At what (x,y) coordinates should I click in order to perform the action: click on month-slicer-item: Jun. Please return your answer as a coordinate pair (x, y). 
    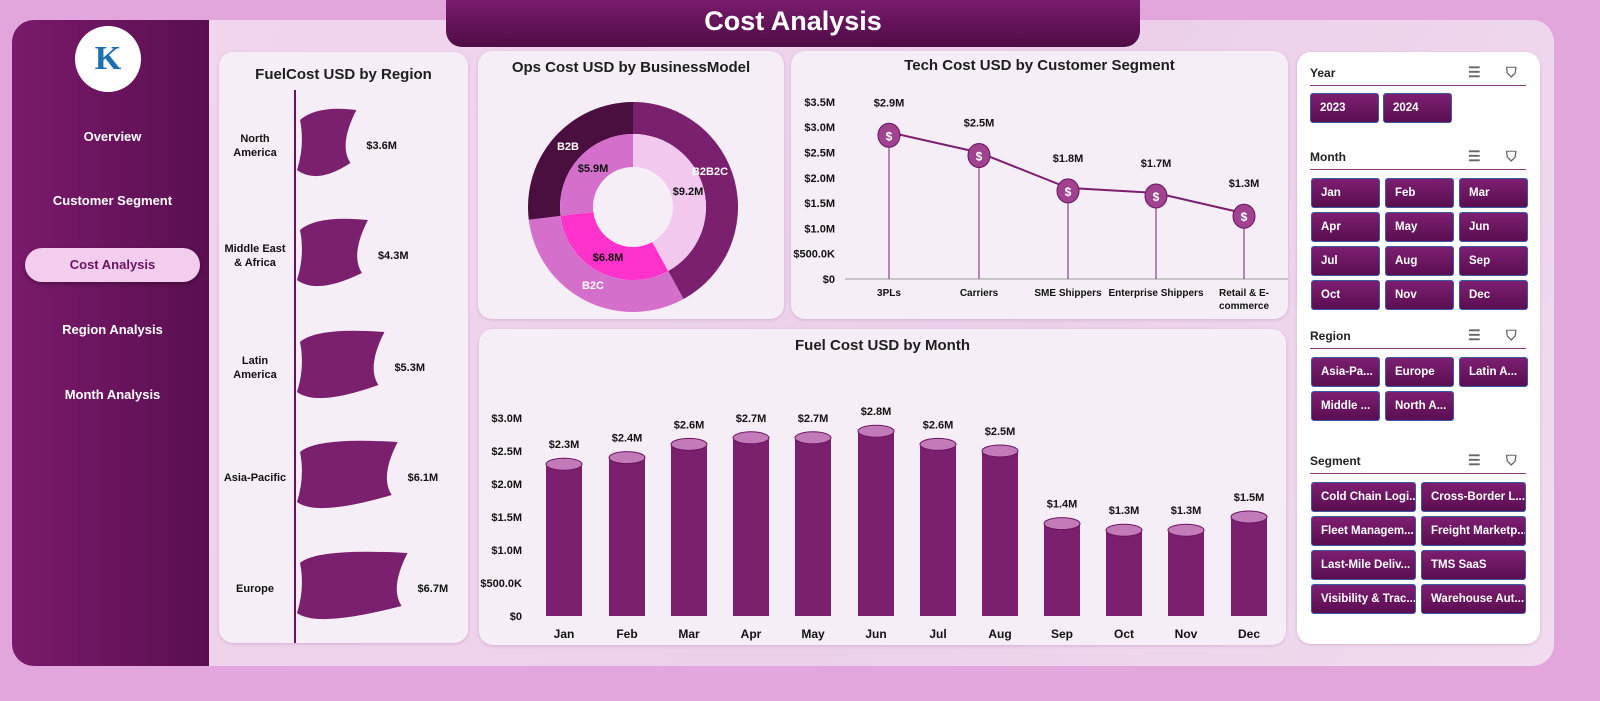
    Looking at the image, I should click on (1493, 227).